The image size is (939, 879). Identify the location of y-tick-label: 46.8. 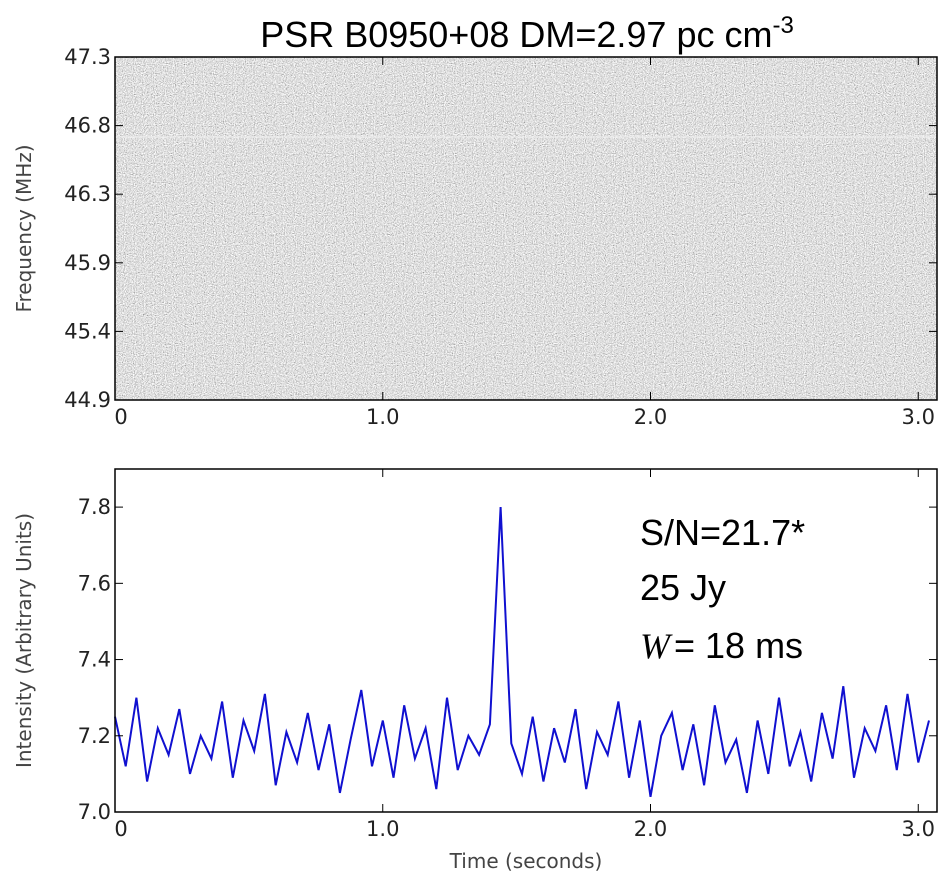
(87, 126).